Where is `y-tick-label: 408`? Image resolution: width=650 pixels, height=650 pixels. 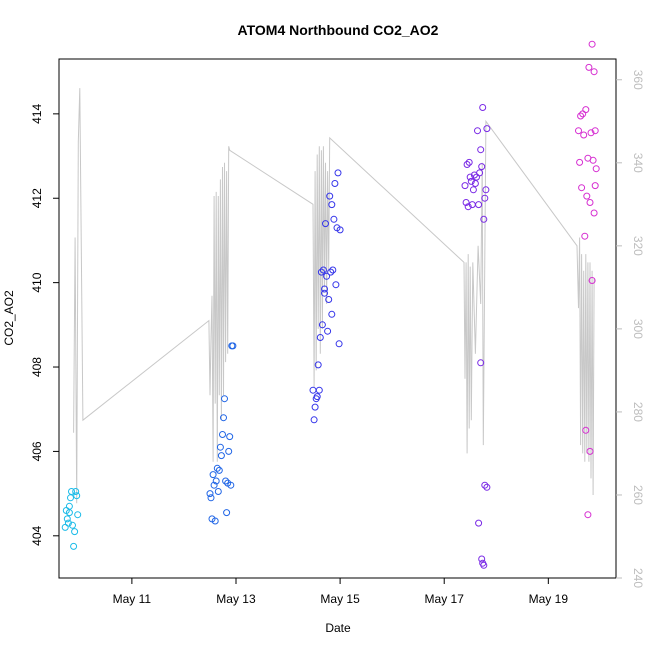
y-tick-label: 408 is located at coordinates (37, 367).